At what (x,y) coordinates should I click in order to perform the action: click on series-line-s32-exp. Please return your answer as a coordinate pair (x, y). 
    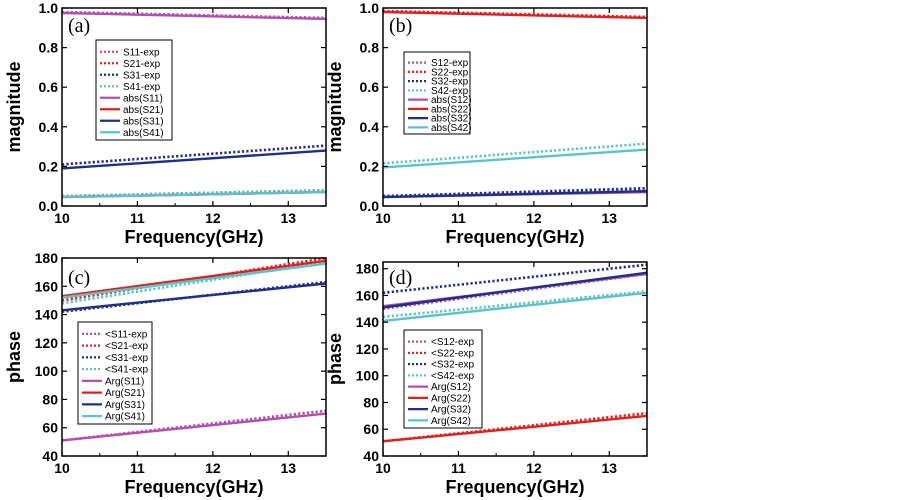
    Looking at the image, I should click on (515, 279).